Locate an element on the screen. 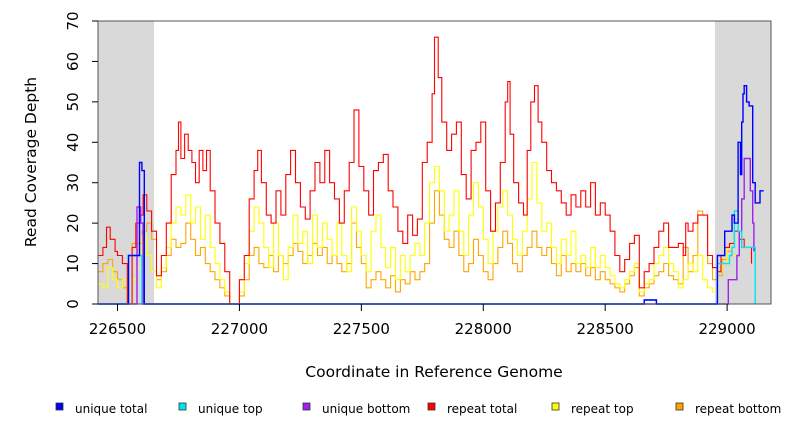 The height and width of the screenshot is (432, 792). legend-item-repeat-total: repeat total is located at coordinates (472, 409).